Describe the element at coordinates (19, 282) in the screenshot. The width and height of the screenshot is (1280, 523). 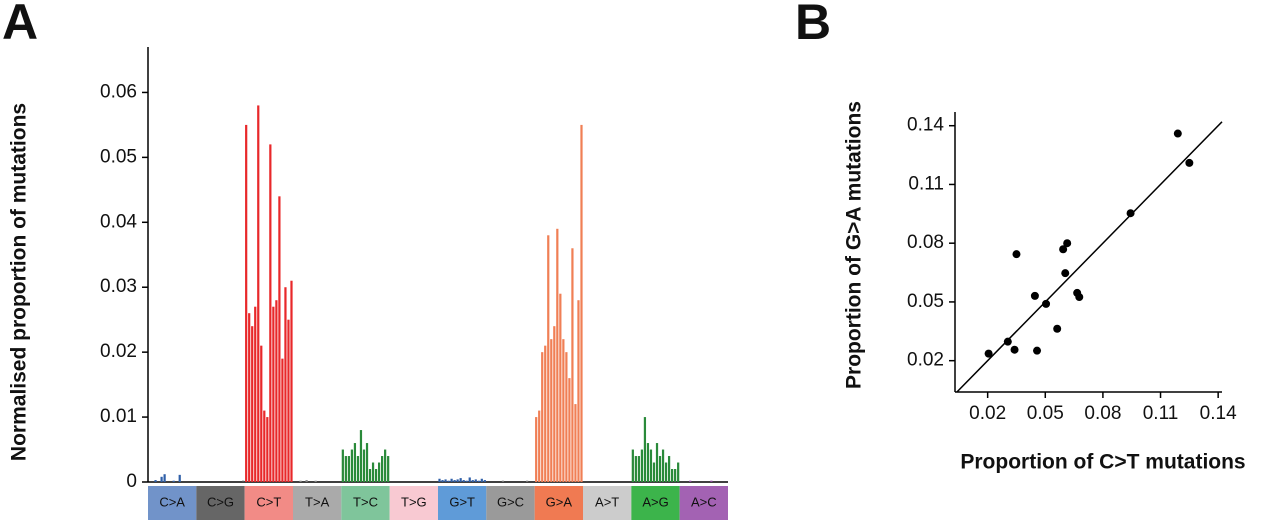
I see `y-axis-label: Normalised proportion of mutations` at that location.